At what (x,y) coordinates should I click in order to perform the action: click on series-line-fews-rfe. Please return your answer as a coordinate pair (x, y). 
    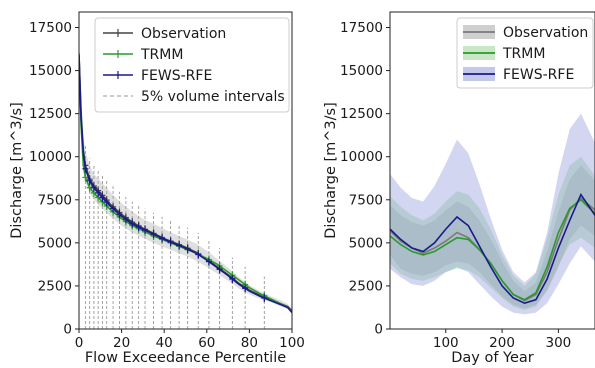
    Looking at the image, I should click on (492, 248).